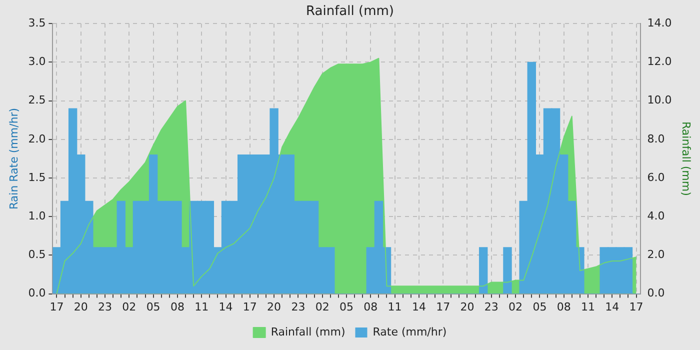 The height and width of the screenshot is (350, 700). Describe the element at coordinates (308, 331) in the screenshot. I see `legend-label: Rainfall (mm)` at that location.